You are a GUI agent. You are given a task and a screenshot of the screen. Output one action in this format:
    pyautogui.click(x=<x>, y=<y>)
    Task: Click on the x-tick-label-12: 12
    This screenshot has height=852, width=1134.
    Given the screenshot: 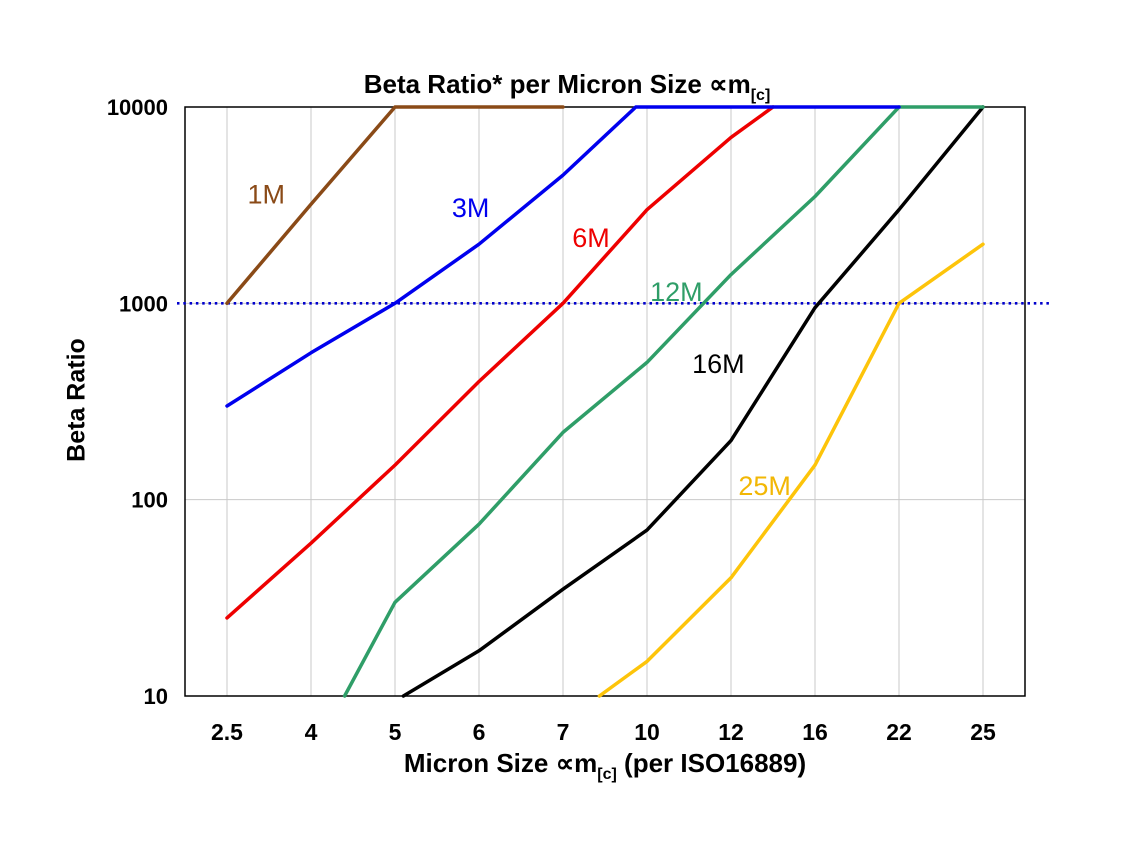 What is the action you would take?
    pyautogui.click(x=731, y=732)
    